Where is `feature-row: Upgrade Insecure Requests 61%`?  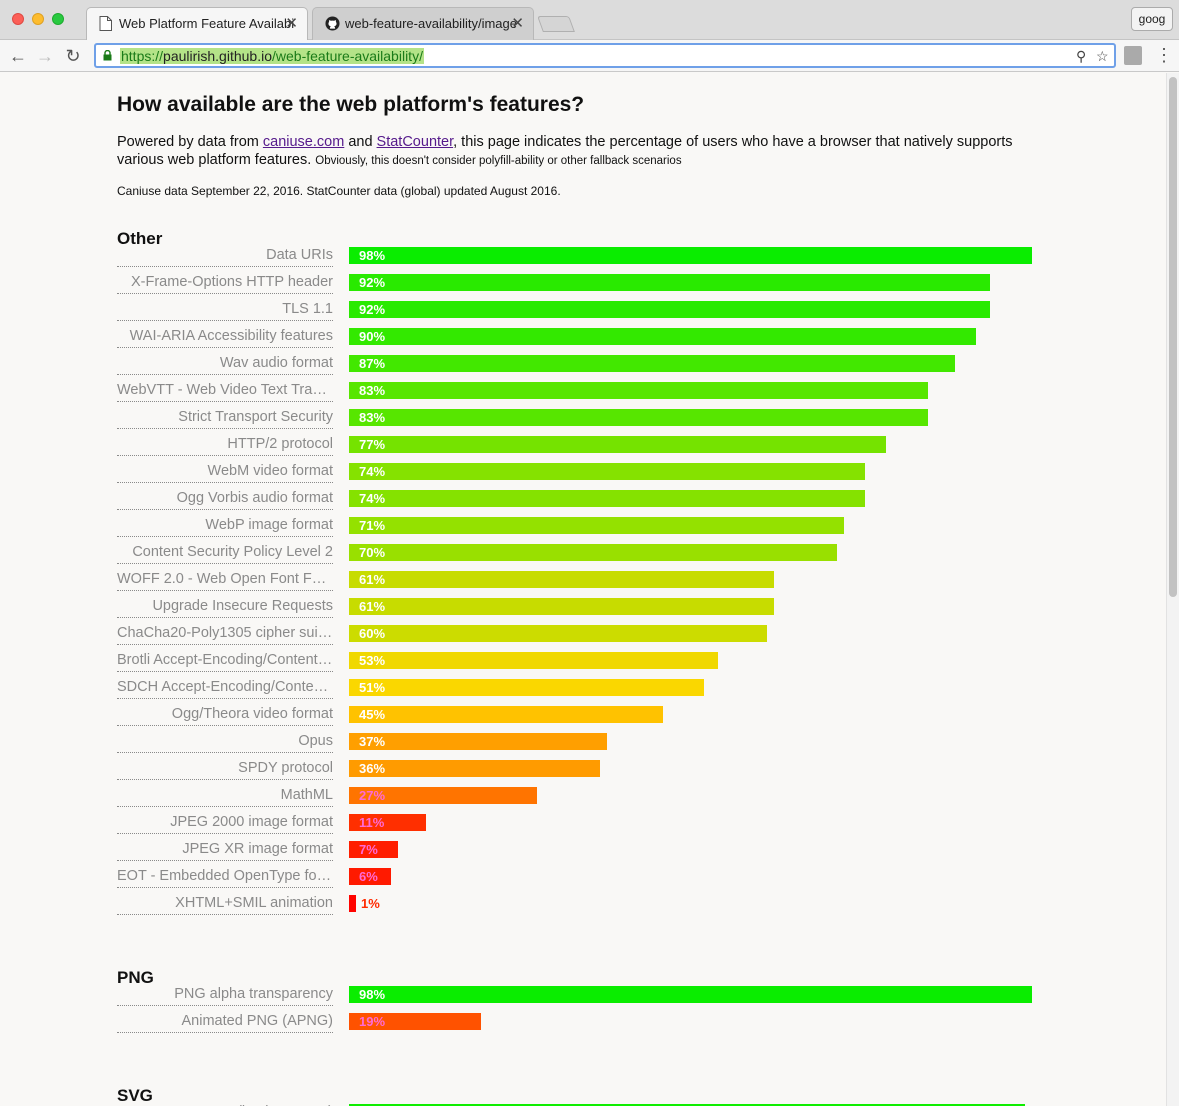
feature-row: Upgrade Insecure Requests 61% is located at coordinates (577, 611).